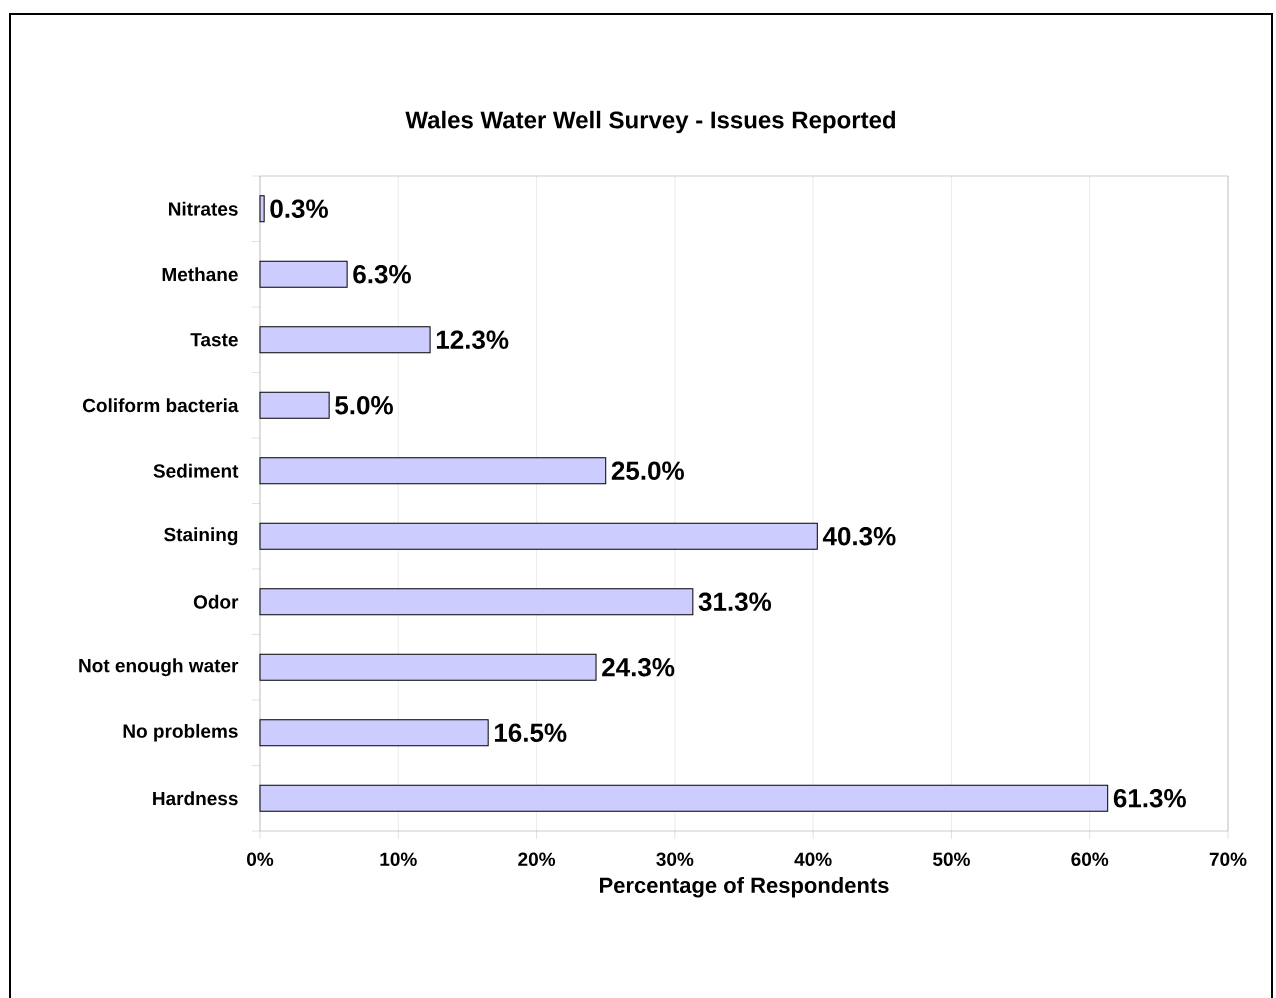 The image size is (1276, 998). What do you see at coordinates (299, 208) in the screenshot?
I see `data-label: 0.3%` at bounding box center [299, 208].